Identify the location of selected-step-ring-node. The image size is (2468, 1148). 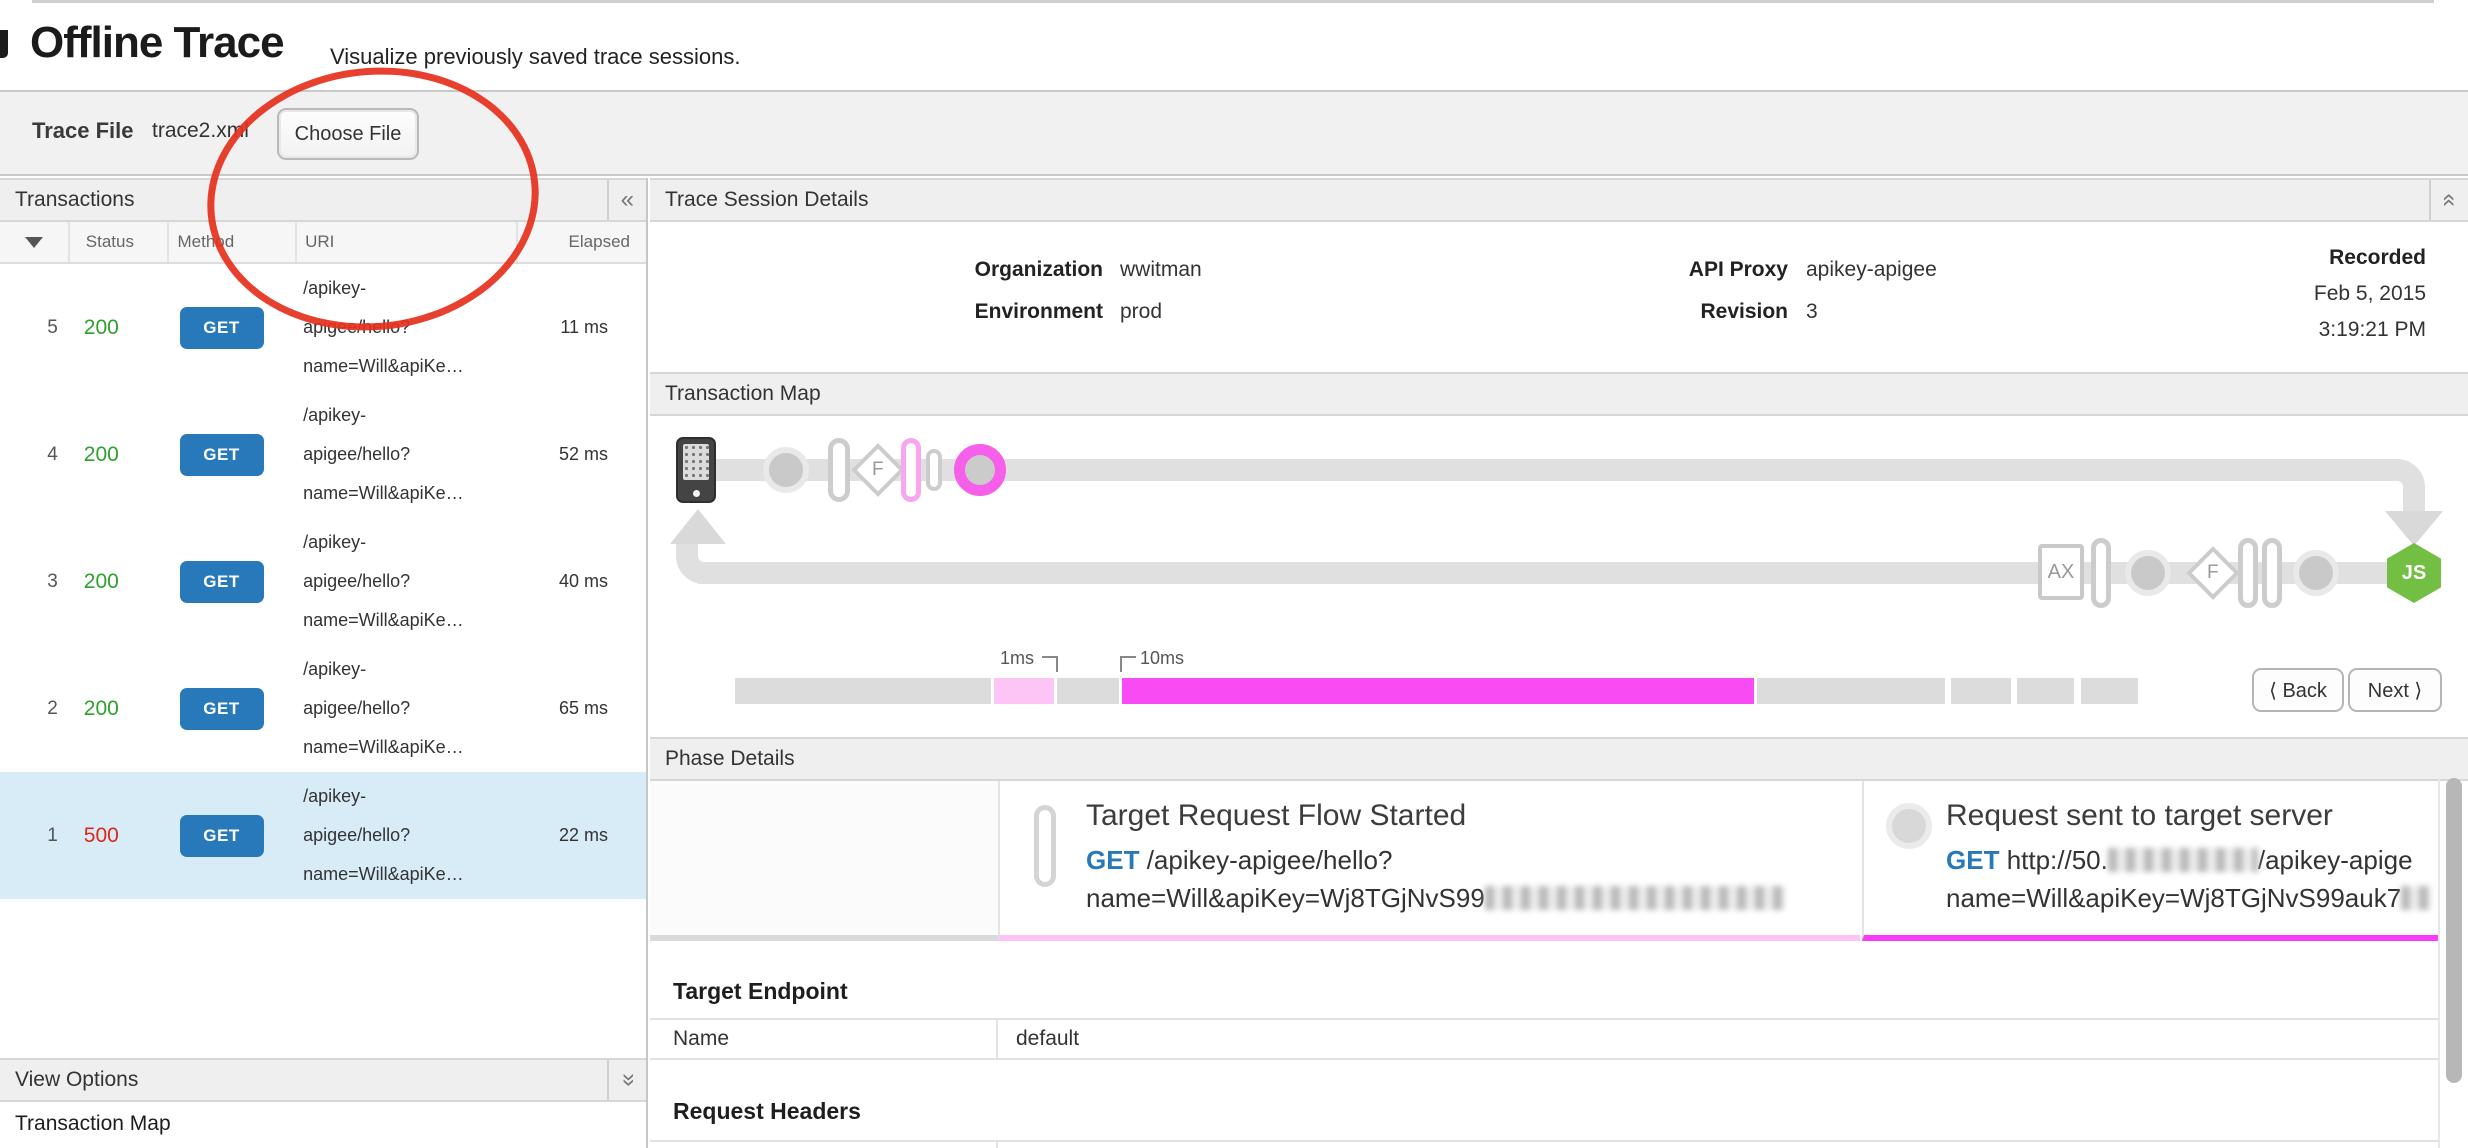
(980, 470).